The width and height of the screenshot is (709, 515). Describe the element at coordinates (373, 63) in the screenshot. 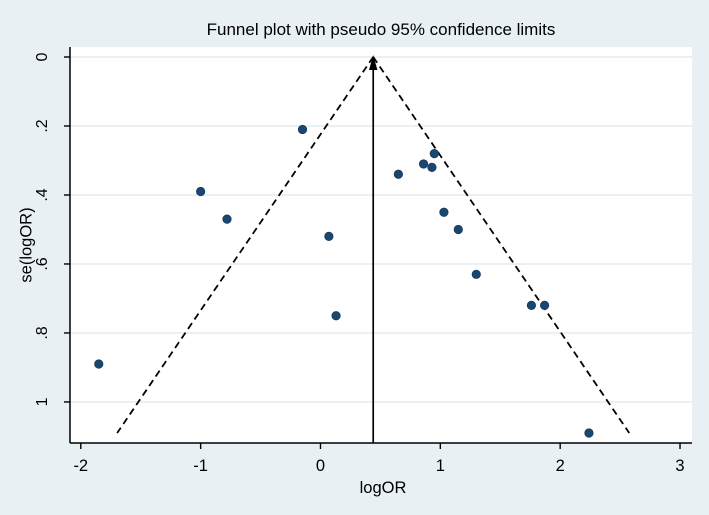

I see `effect-line-arrowhead-icon` at that location.